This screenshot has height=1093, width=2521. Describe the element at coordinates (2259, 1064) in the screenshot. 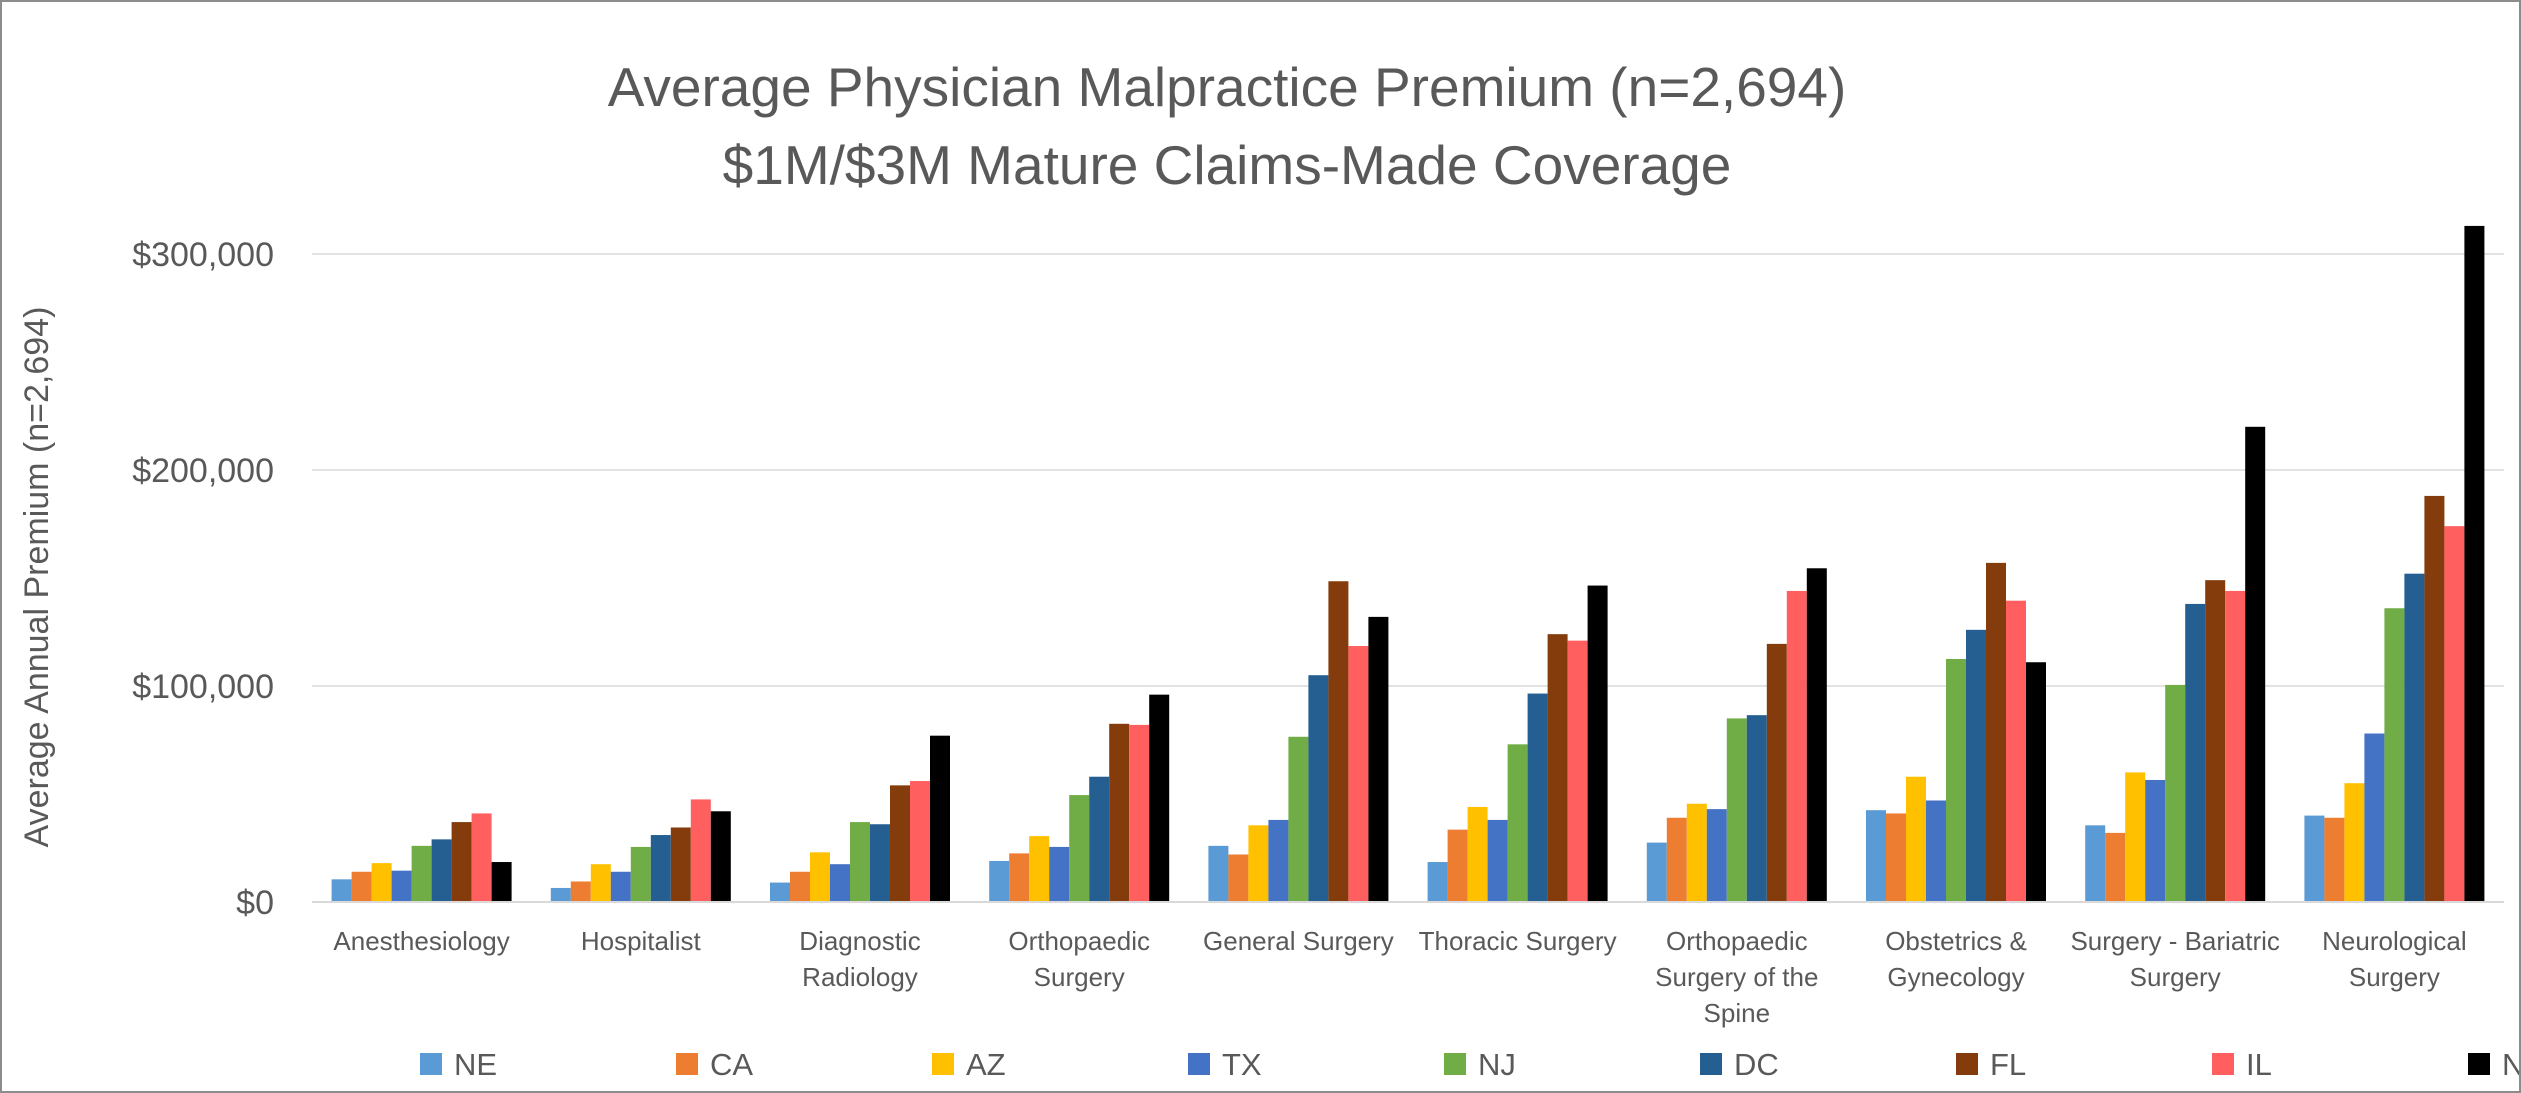

I see `legend-label-il: IL` at that location.